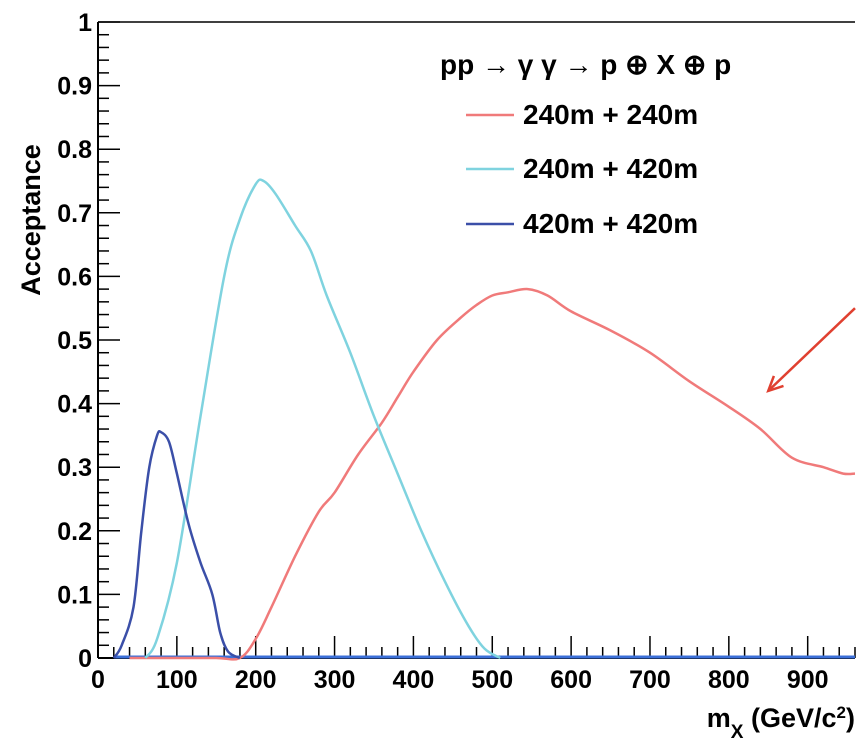 The width and height of the screenshot is (858, 739). Describe the element at coordinates (719, 718) in the screenshot. I see `x-axis-title-main: m` at that location.